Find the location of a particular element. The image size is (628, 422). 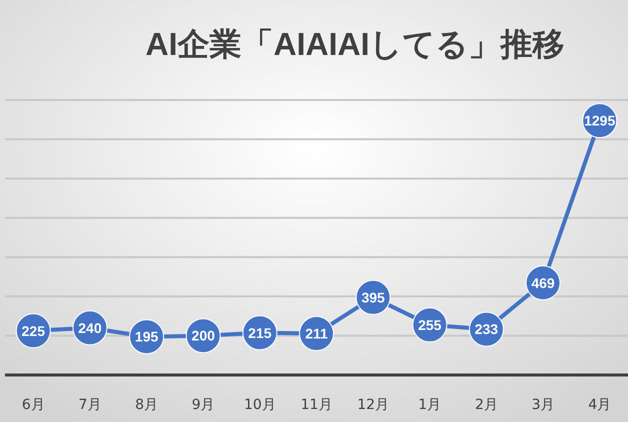

data-label: 233 is located at coordinates (486, 329).